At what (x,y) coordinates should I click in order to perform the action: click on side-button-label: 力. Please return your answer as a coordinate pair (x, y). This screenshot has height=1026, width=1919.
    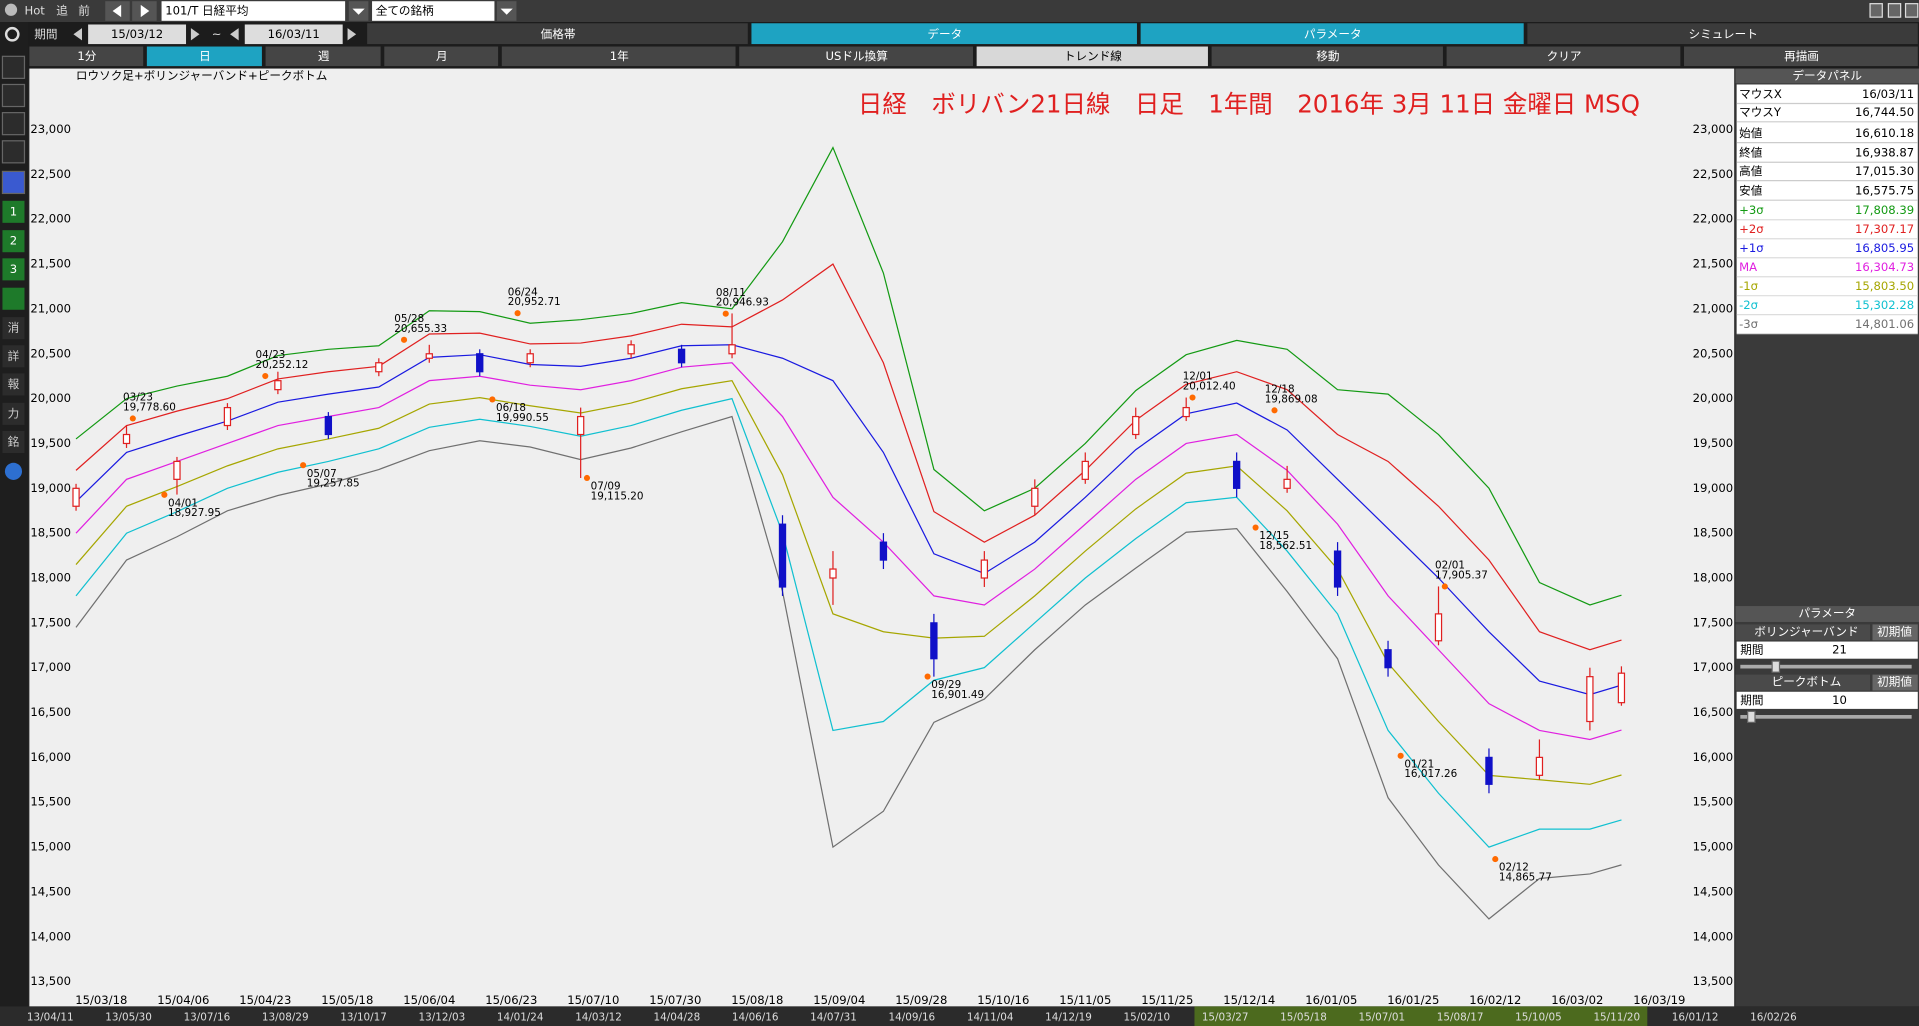
    Looking at the image, I should click on (14, 413).